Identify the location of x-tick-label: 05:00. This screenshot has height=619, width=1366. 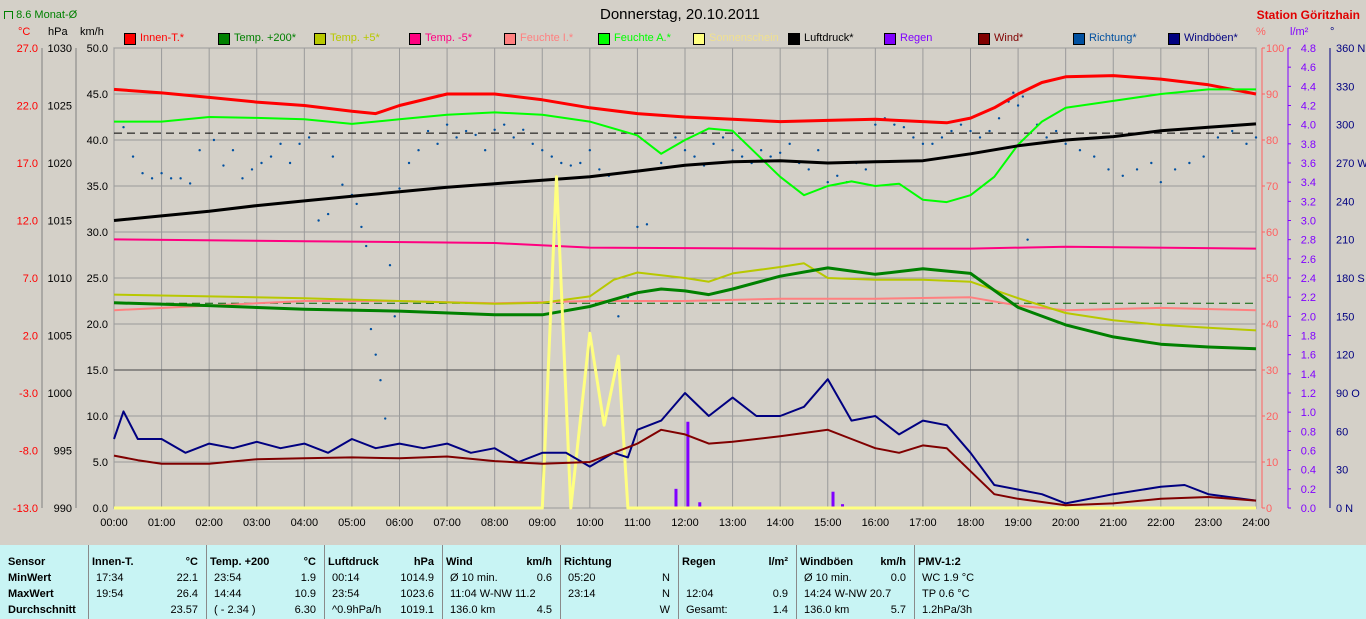
(352, 523).